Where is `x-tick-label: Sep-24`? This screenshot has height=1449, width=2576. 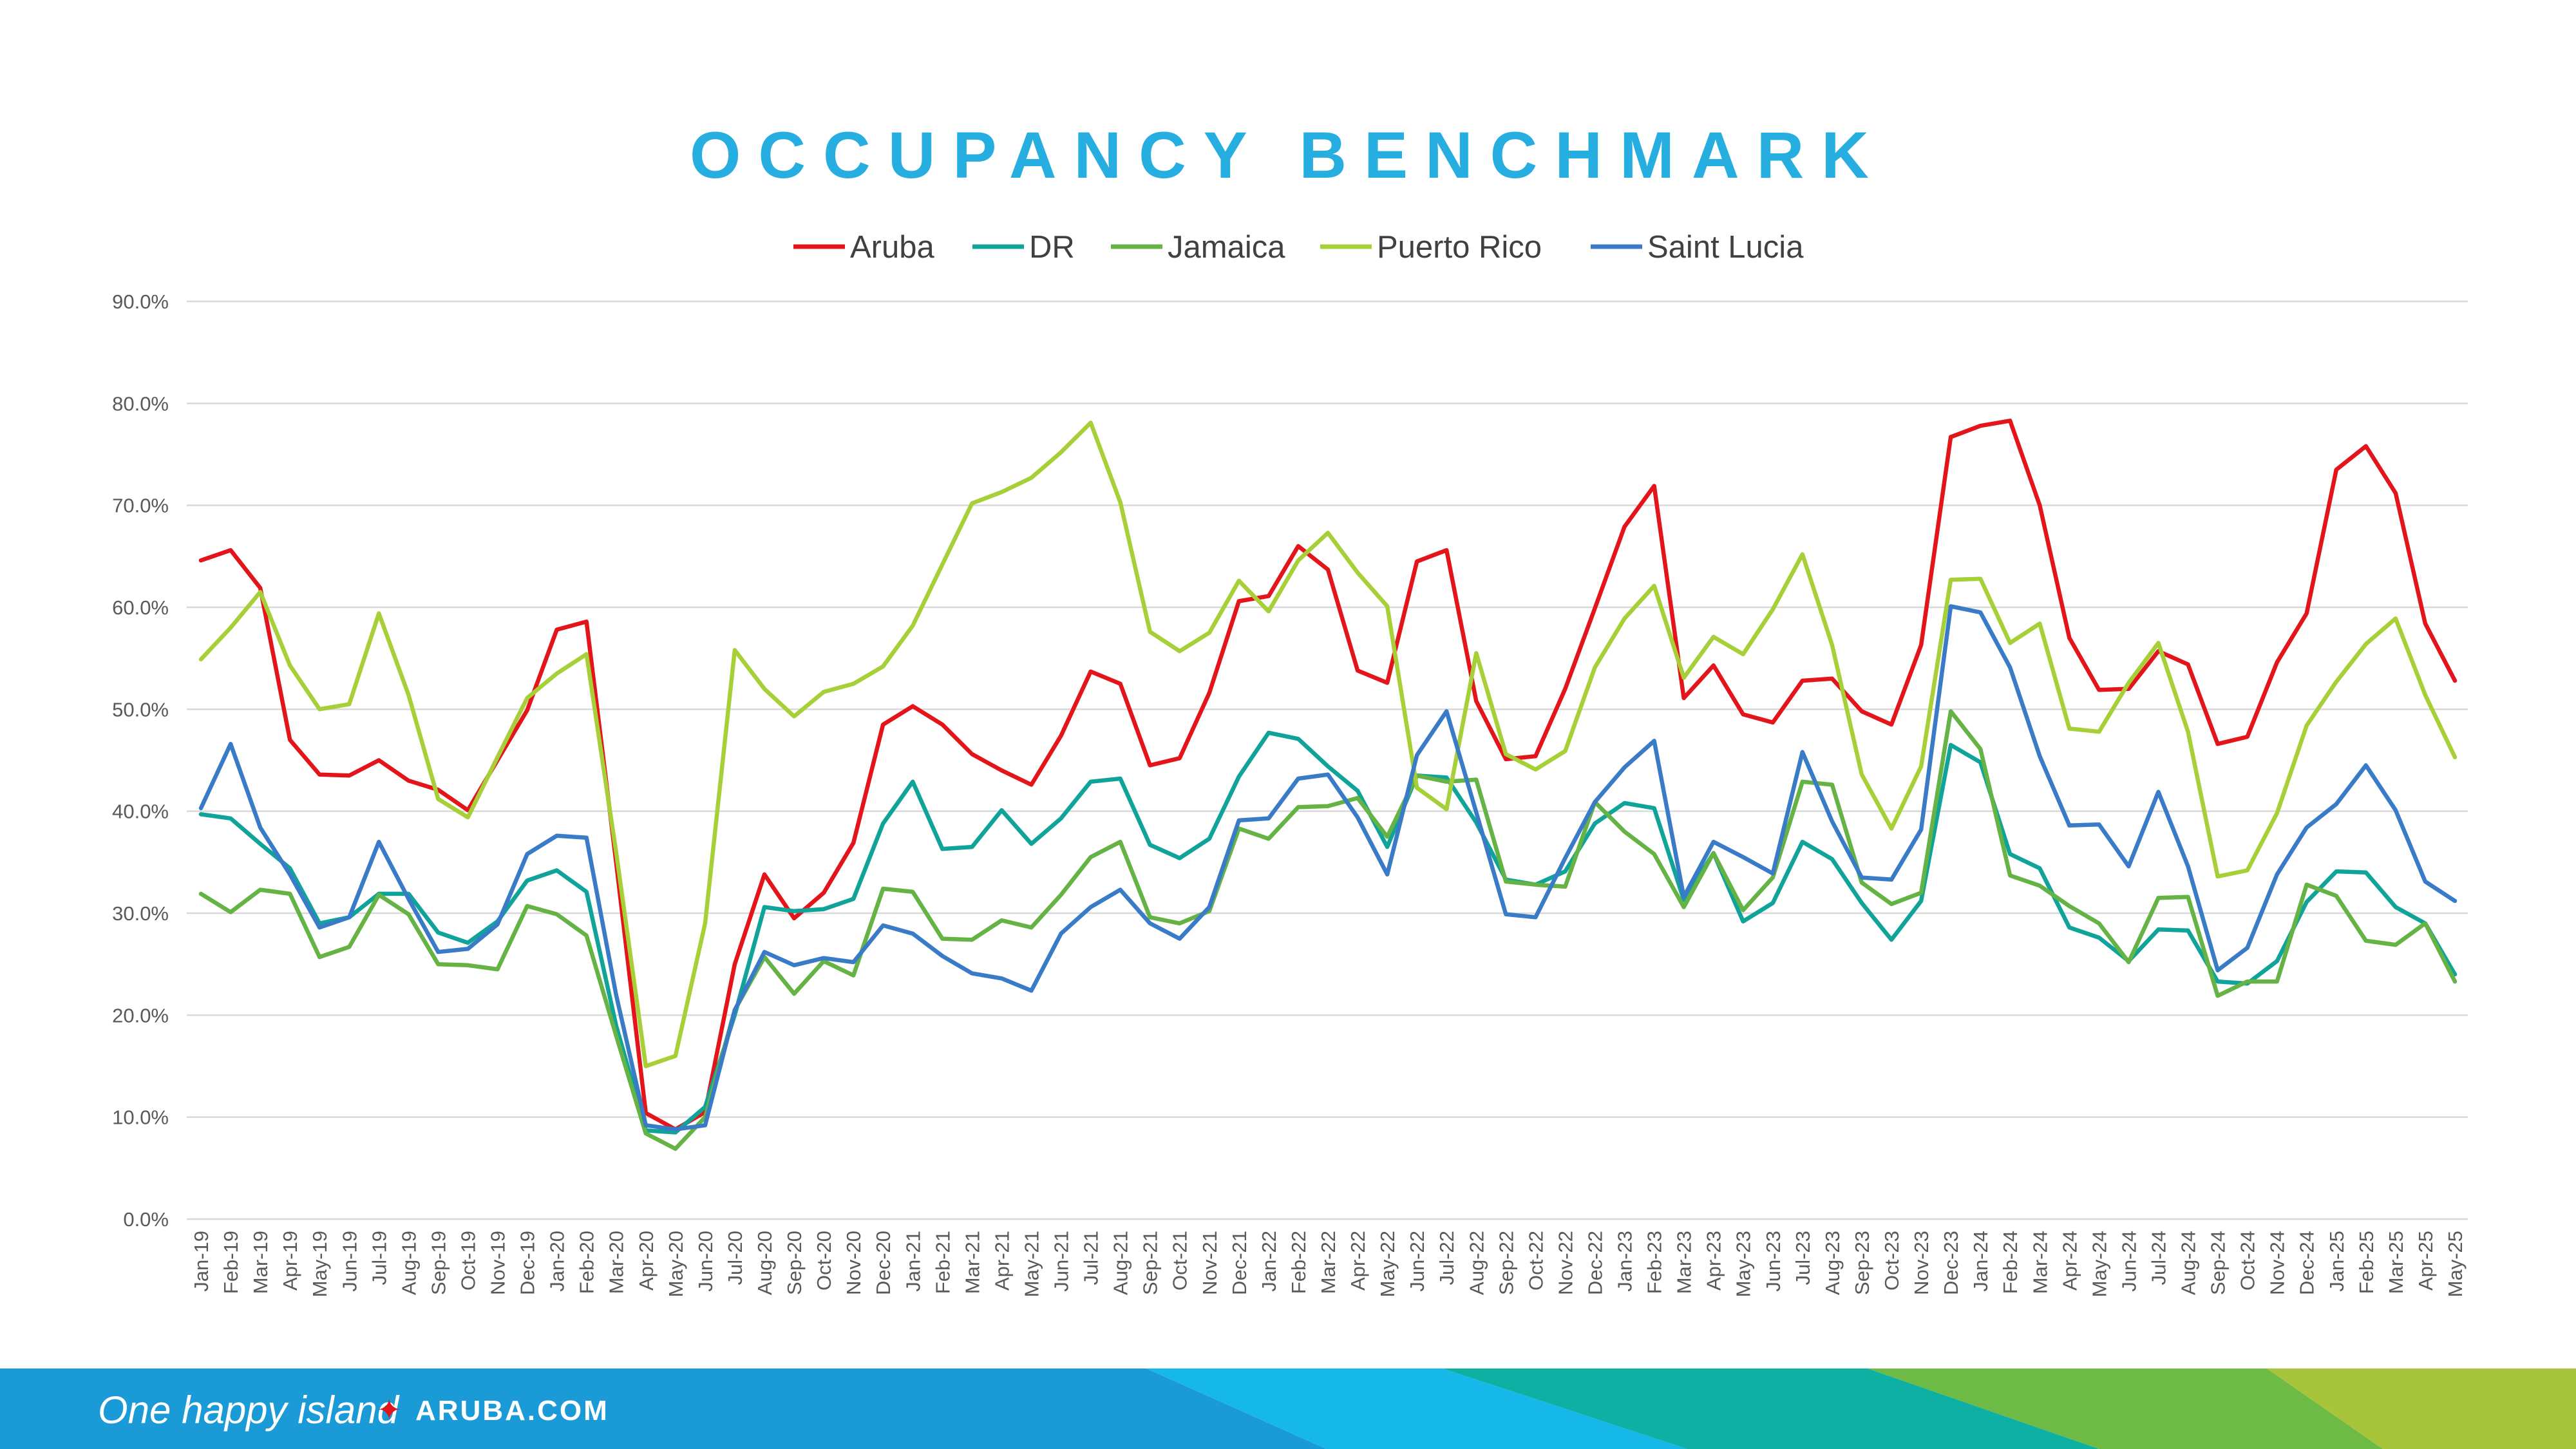
x-tick-label: Sep-24 is located at coordinates (2218, 1263).